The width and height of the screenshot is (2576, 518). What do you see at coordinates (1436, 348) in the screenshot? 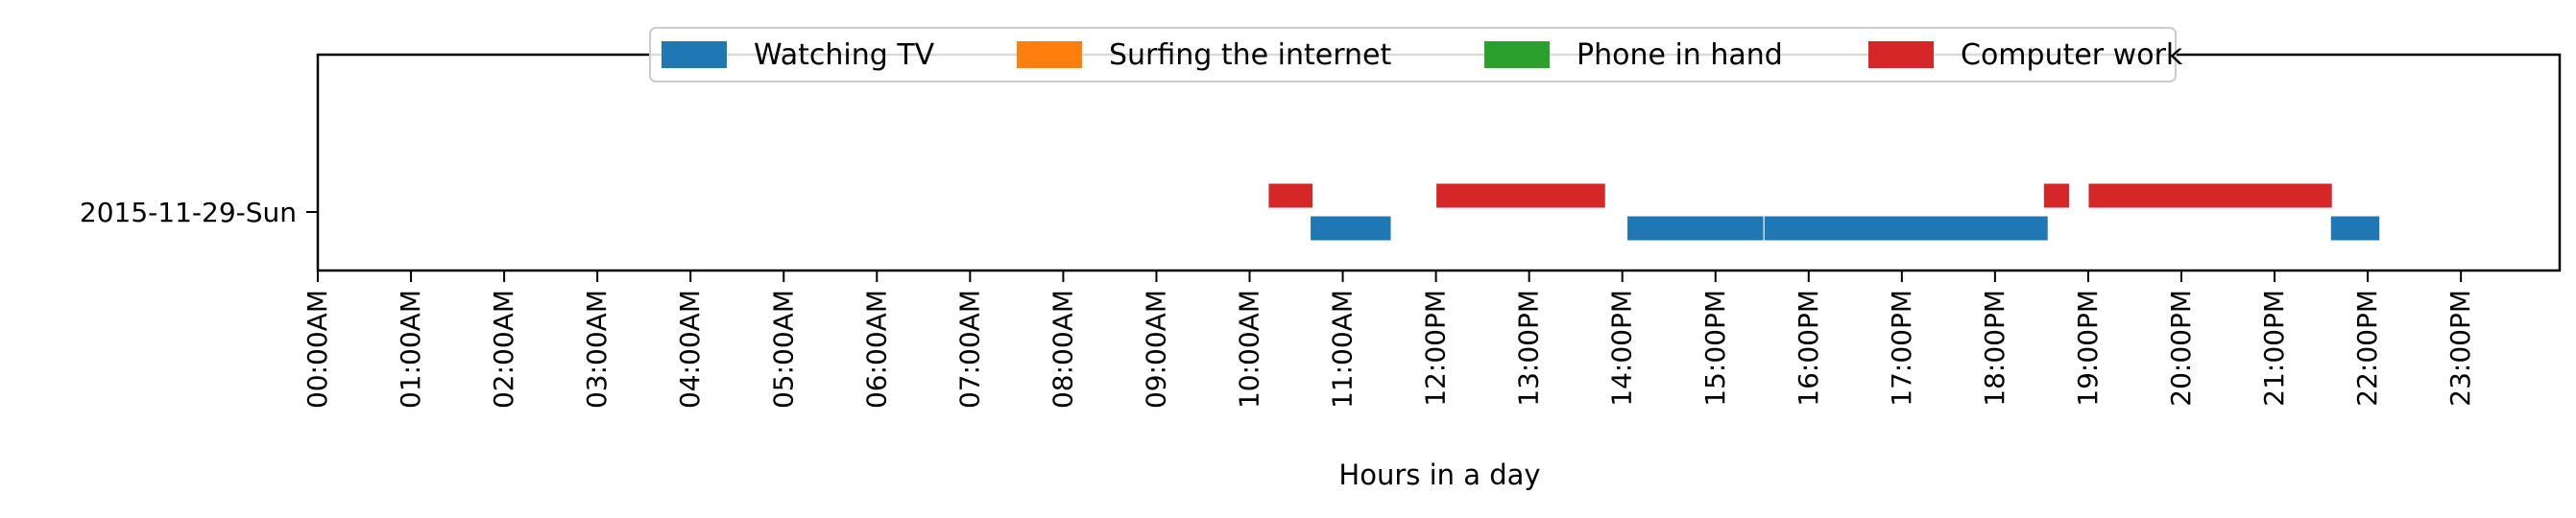
I see `x-tick-label: 12:00PM` at bounding box center [1436, 348].